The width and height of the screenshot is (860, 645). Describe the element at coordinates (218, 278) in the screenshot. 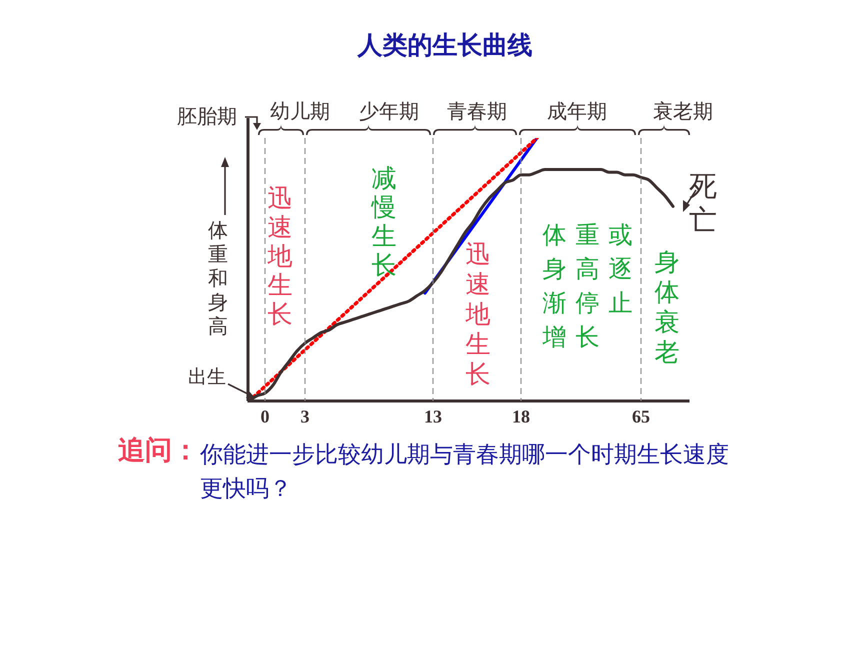

I see `y-axis-title: 体重和身高` at that location.